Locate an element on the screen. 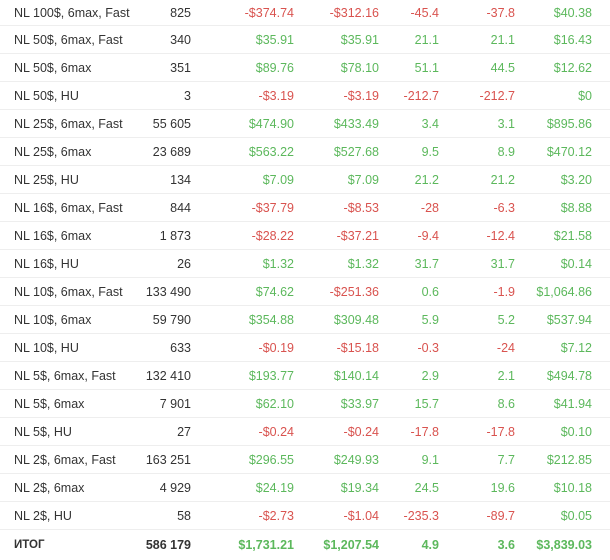 The width and height of the screenshot is (610, 560). hands-cell: 586 179 is located at coordinates (168, 545).